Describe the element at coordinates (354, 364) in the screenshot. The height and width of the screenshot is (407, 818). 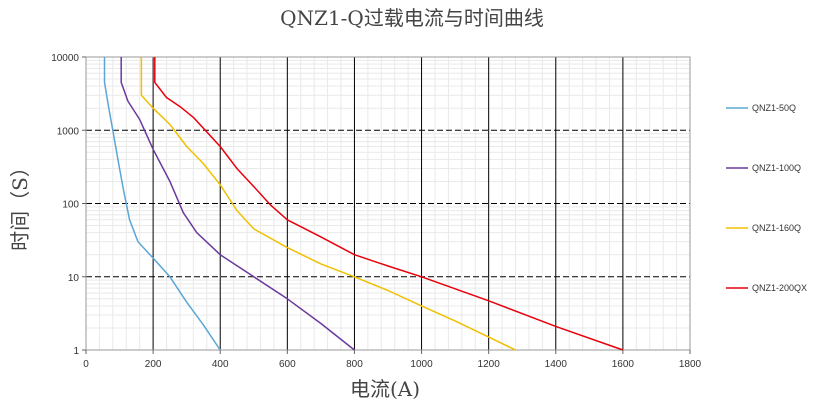
I see `x-tick-label: 800` at that location.